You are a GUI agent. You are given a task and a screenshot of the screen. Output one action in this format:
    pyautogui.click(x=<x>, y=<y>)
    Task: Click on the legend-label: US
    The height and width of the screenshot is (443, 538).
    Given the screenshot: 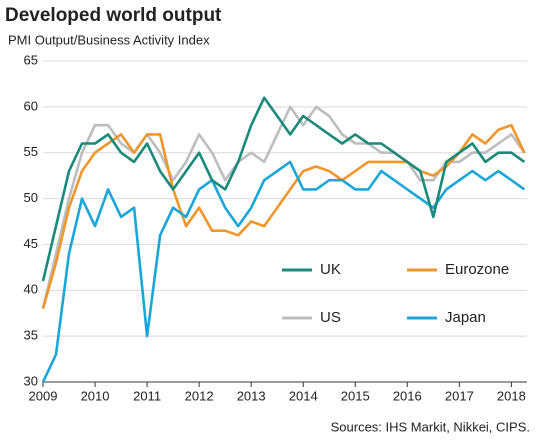 What is the action you would take?
    pyautogui.click(x=330, y=317)
    